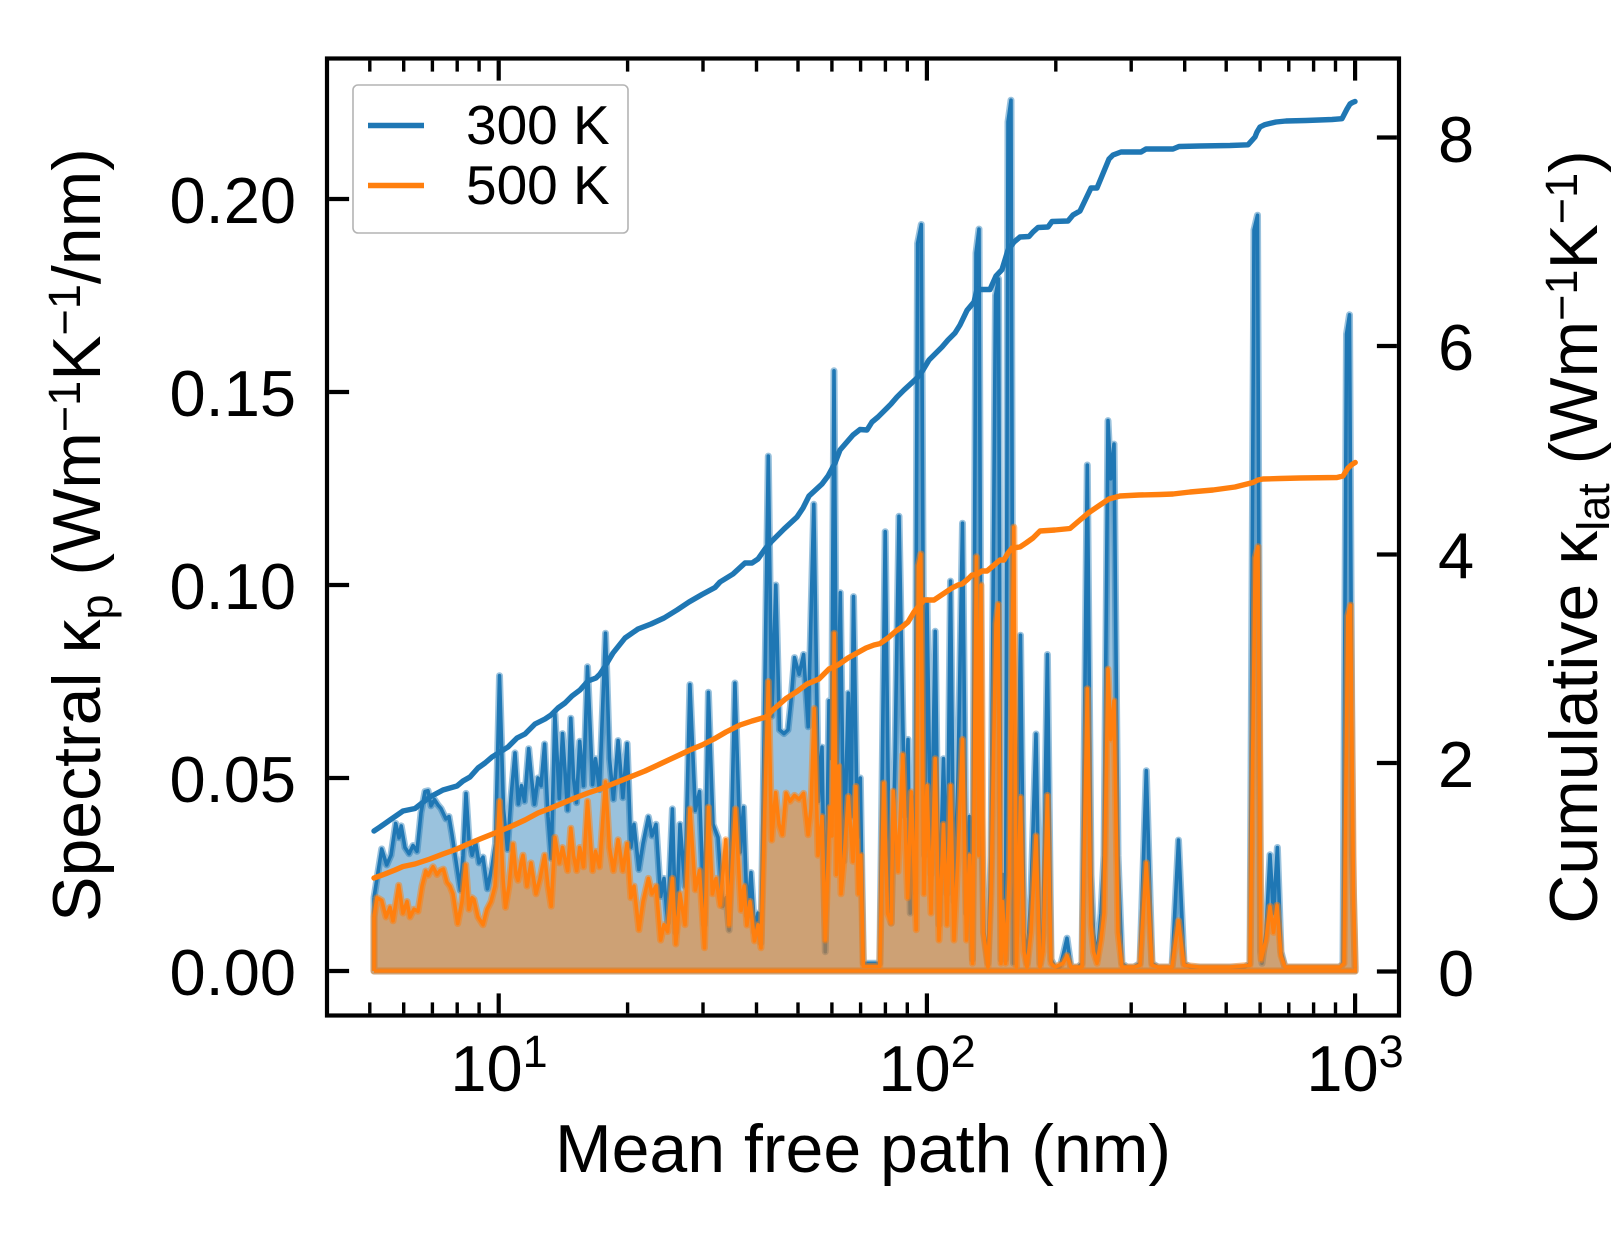 Image resolution: width=1623 pixels, height=1254 pixels. Describe the element at coordinates (232, 393) in the screenshot. I see `svg-text: 0.15` at that location.